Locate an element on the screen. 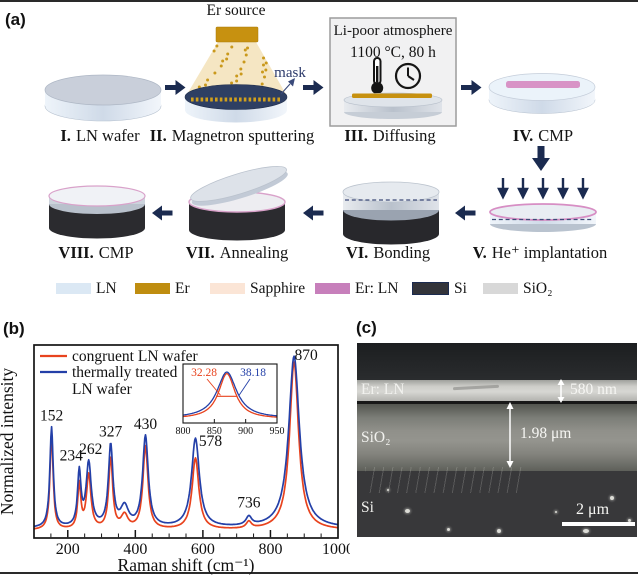 The height and width of the screenshot is (583, 638). legend-item-er: Er is located at coordinates (162, 288).